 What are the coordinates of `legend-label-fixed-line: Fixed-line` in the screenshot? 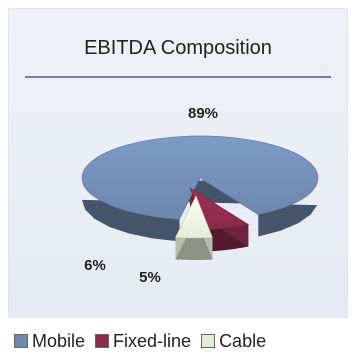 It's located at (152, 340).